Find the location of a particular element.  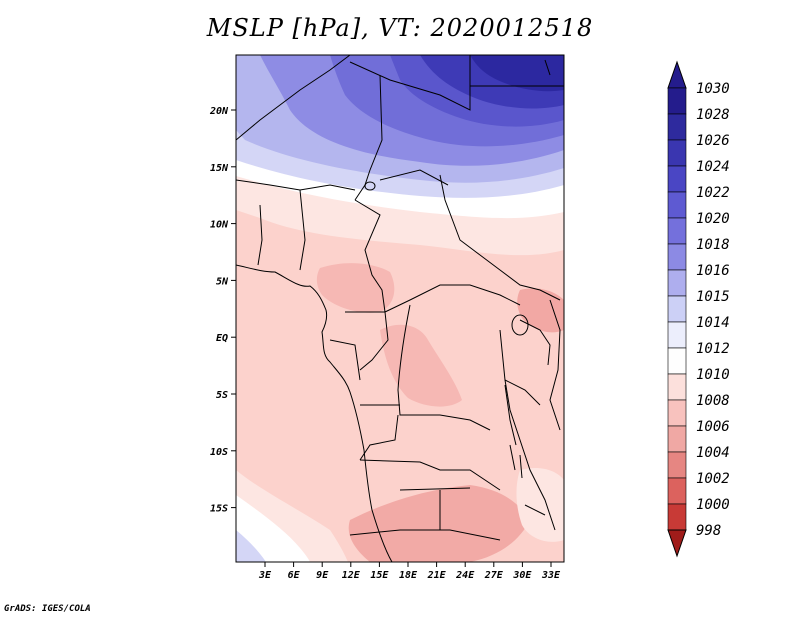

lon-label: 9E is located at coordinates (322, 575).